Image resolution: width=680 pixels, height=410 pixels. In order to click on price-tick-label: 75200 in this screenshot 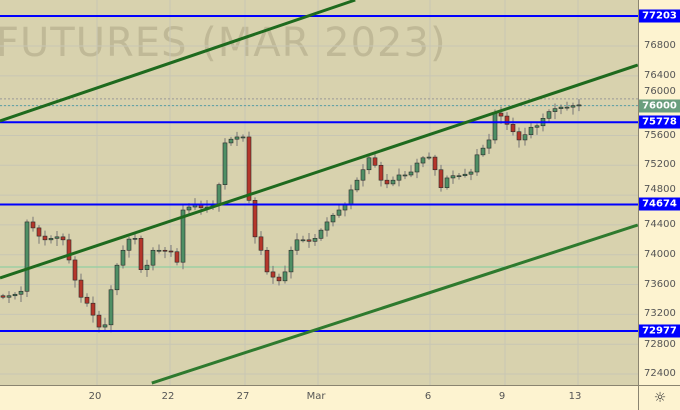, I will do `click(660, 165)`.